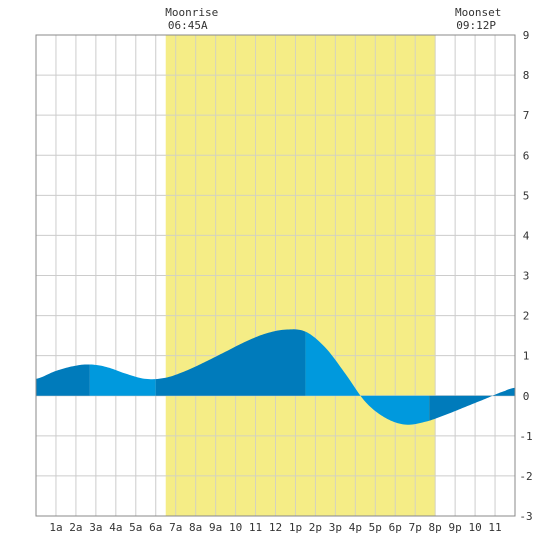 The height and width of the screenshot is (550, 550). What do you see at coordinates (155, 527) in the screenshot?
I see `x-tick-label: 6a` at bounding box center [155, 527].